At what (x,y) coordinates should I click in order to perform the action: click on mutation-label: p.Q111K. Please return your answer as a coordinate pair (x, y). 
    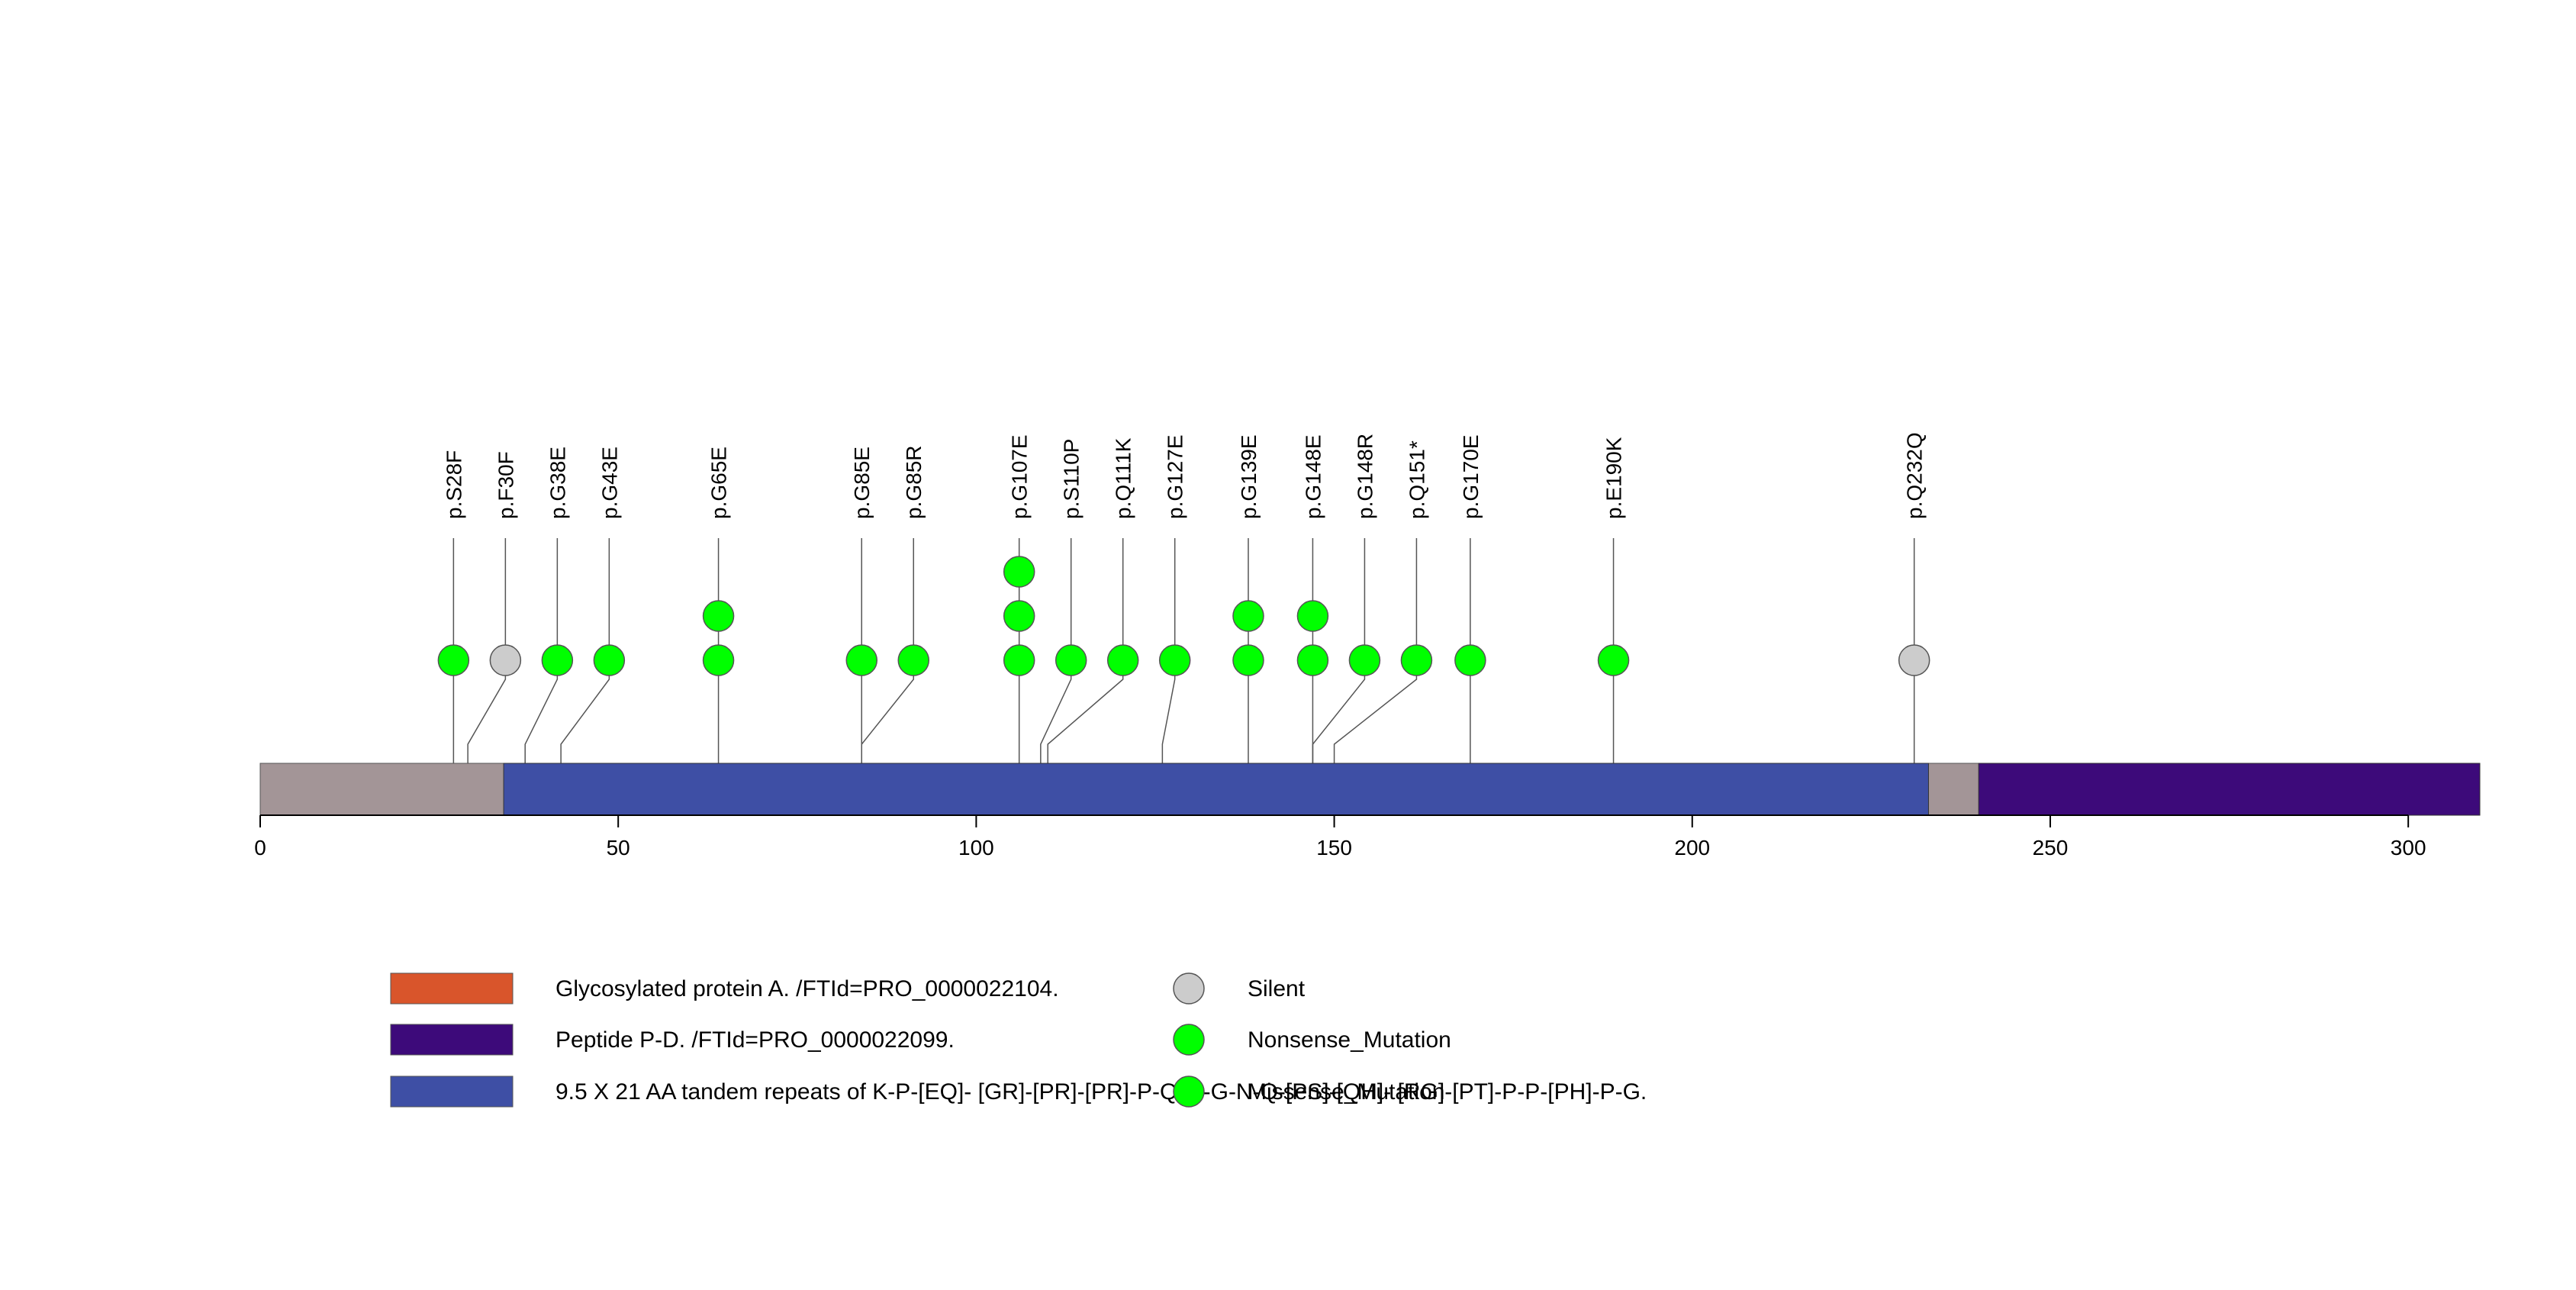
    Looking at the image, I should click on (1123, 478).